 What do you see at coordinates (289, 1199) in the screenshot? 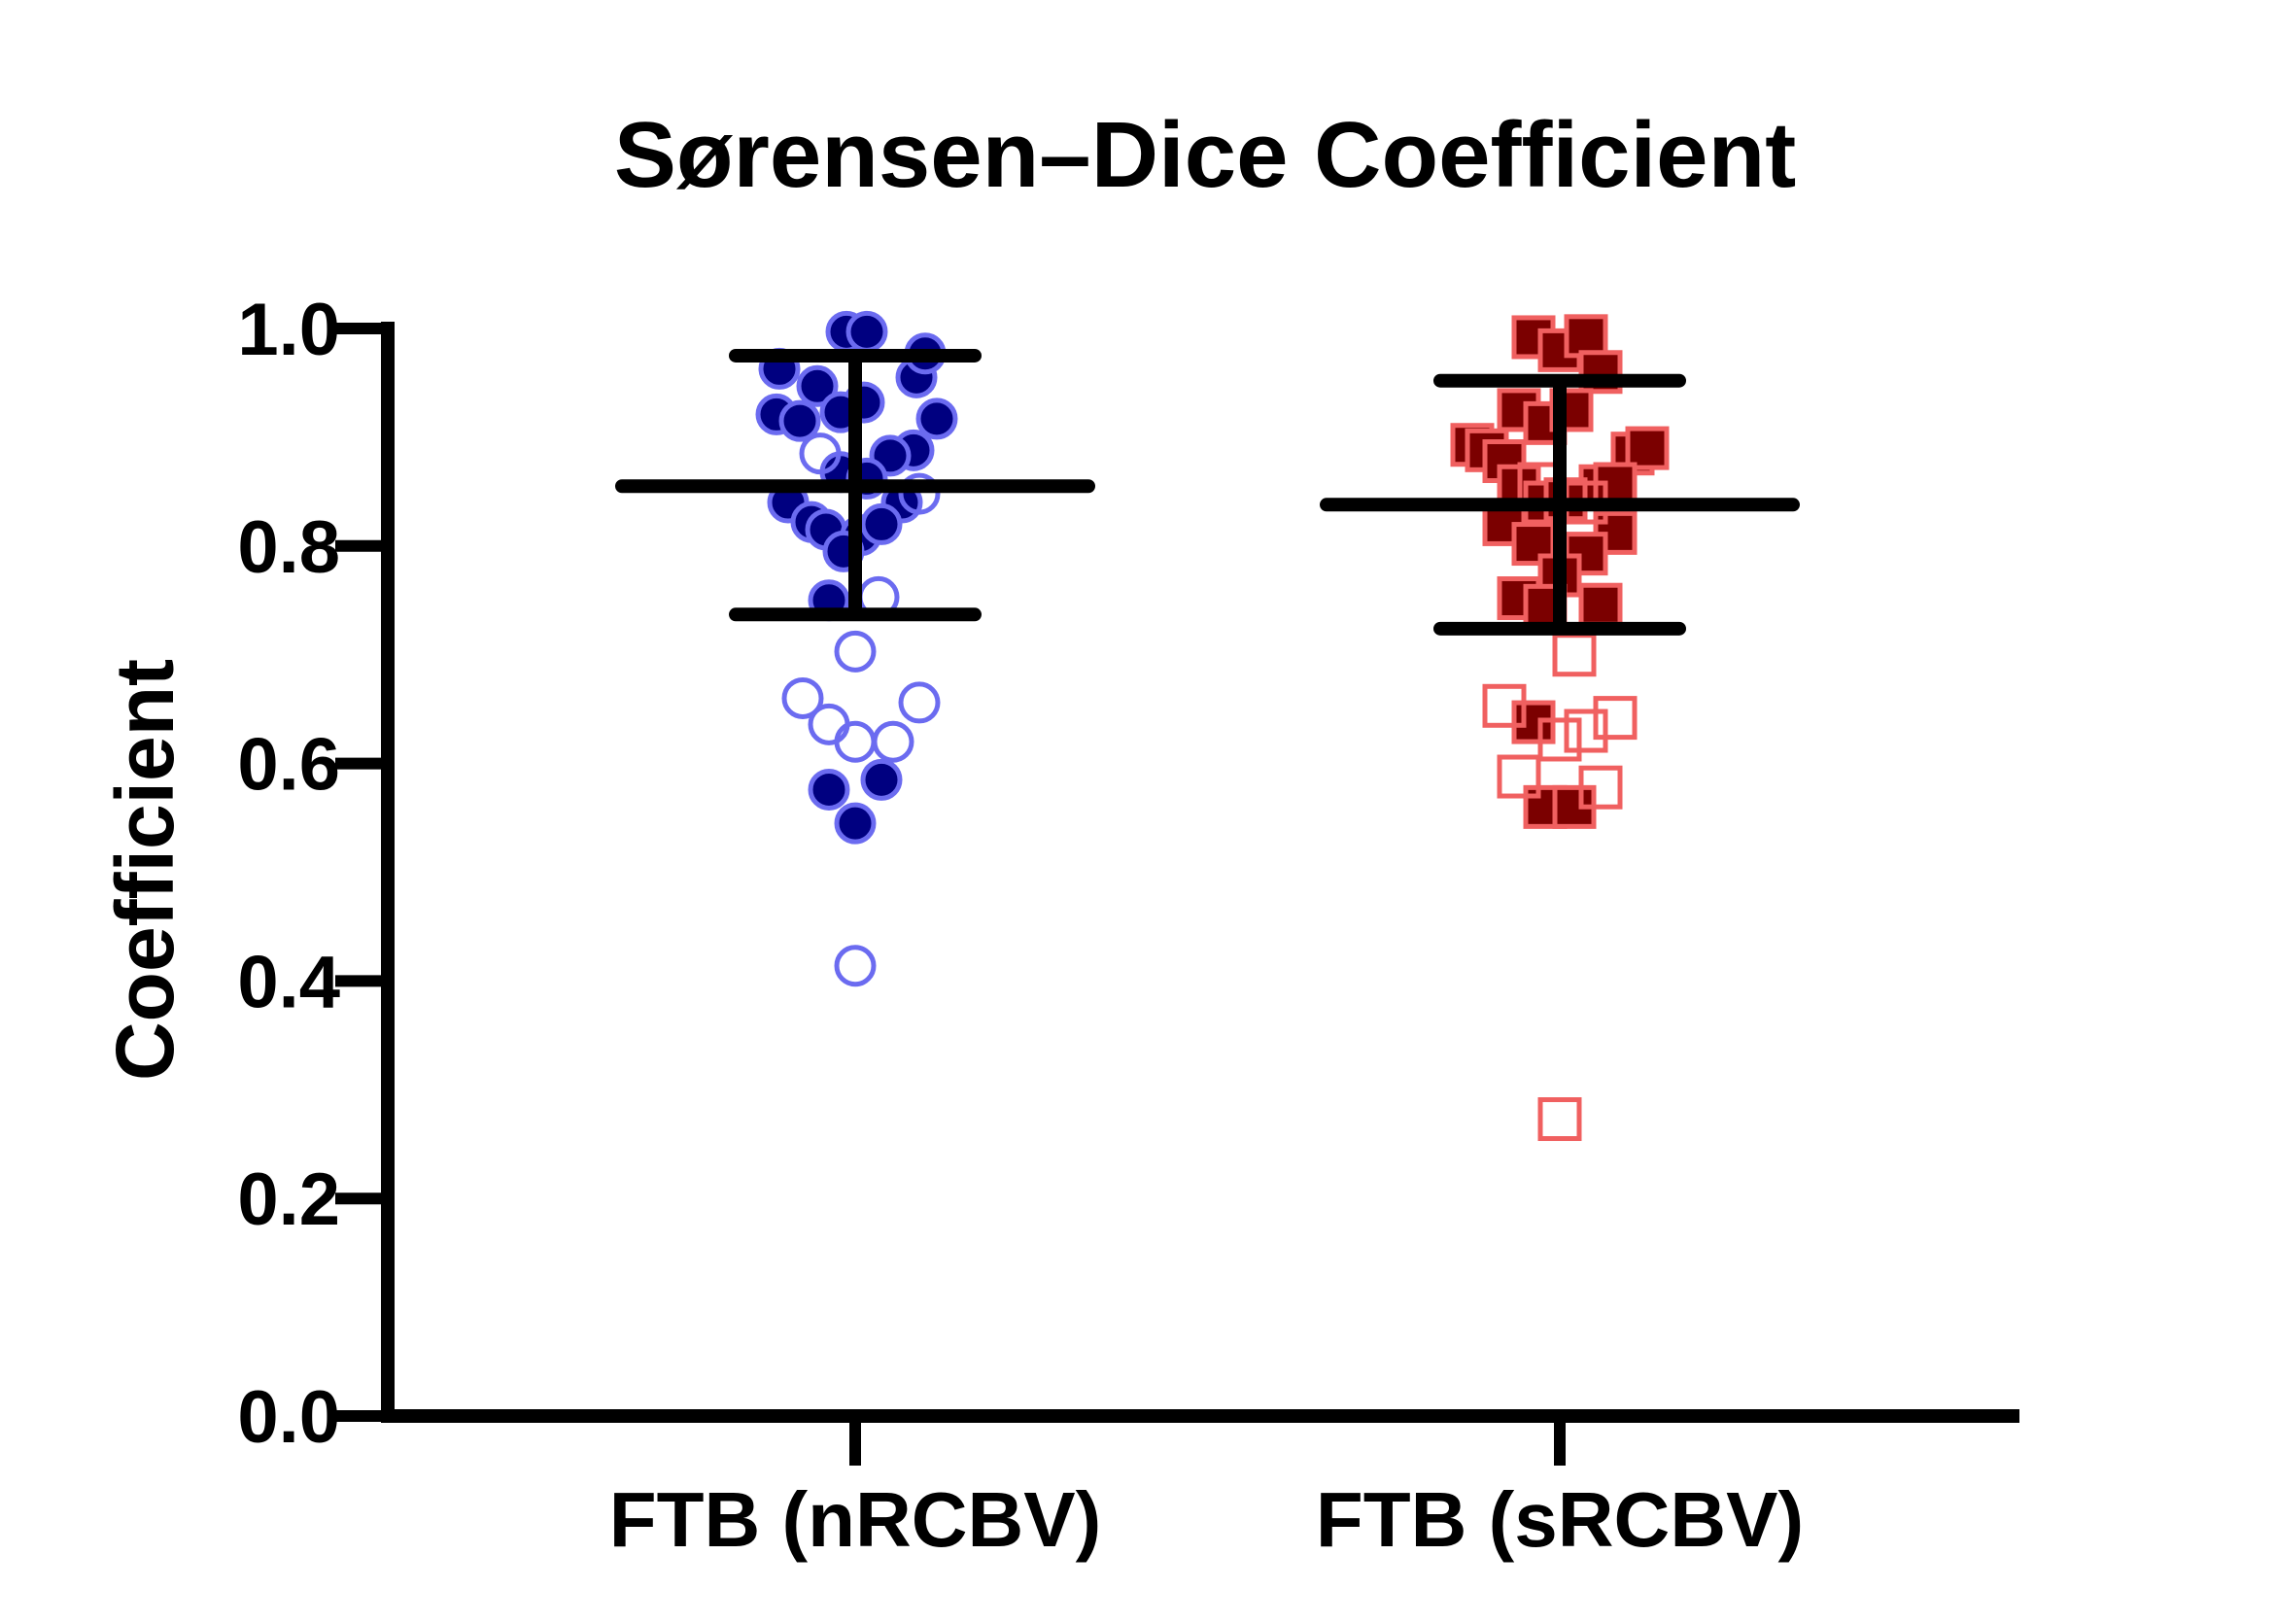
I see `y-tick-label: 0.2` at bounding box center [289, 1199].